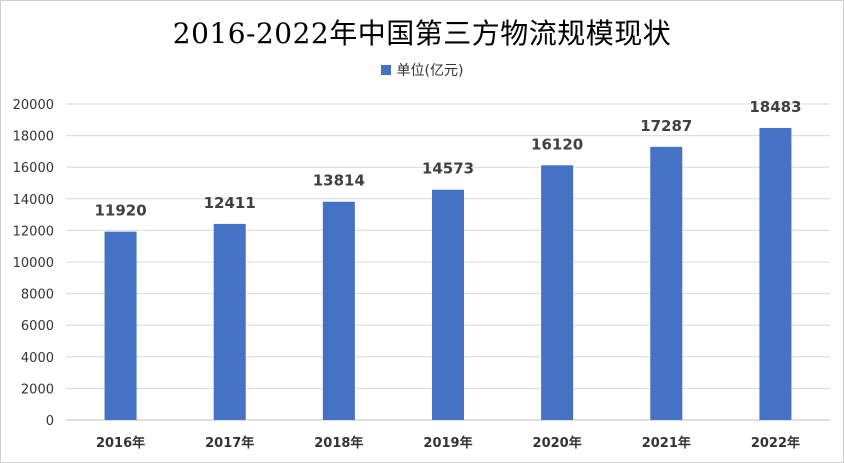 This screenshot has height=463, width=844. What do you see at coordinates (37, 358) in the screenshot?
I see `y-tick-label: 4000` at bounding box center [37, 358].